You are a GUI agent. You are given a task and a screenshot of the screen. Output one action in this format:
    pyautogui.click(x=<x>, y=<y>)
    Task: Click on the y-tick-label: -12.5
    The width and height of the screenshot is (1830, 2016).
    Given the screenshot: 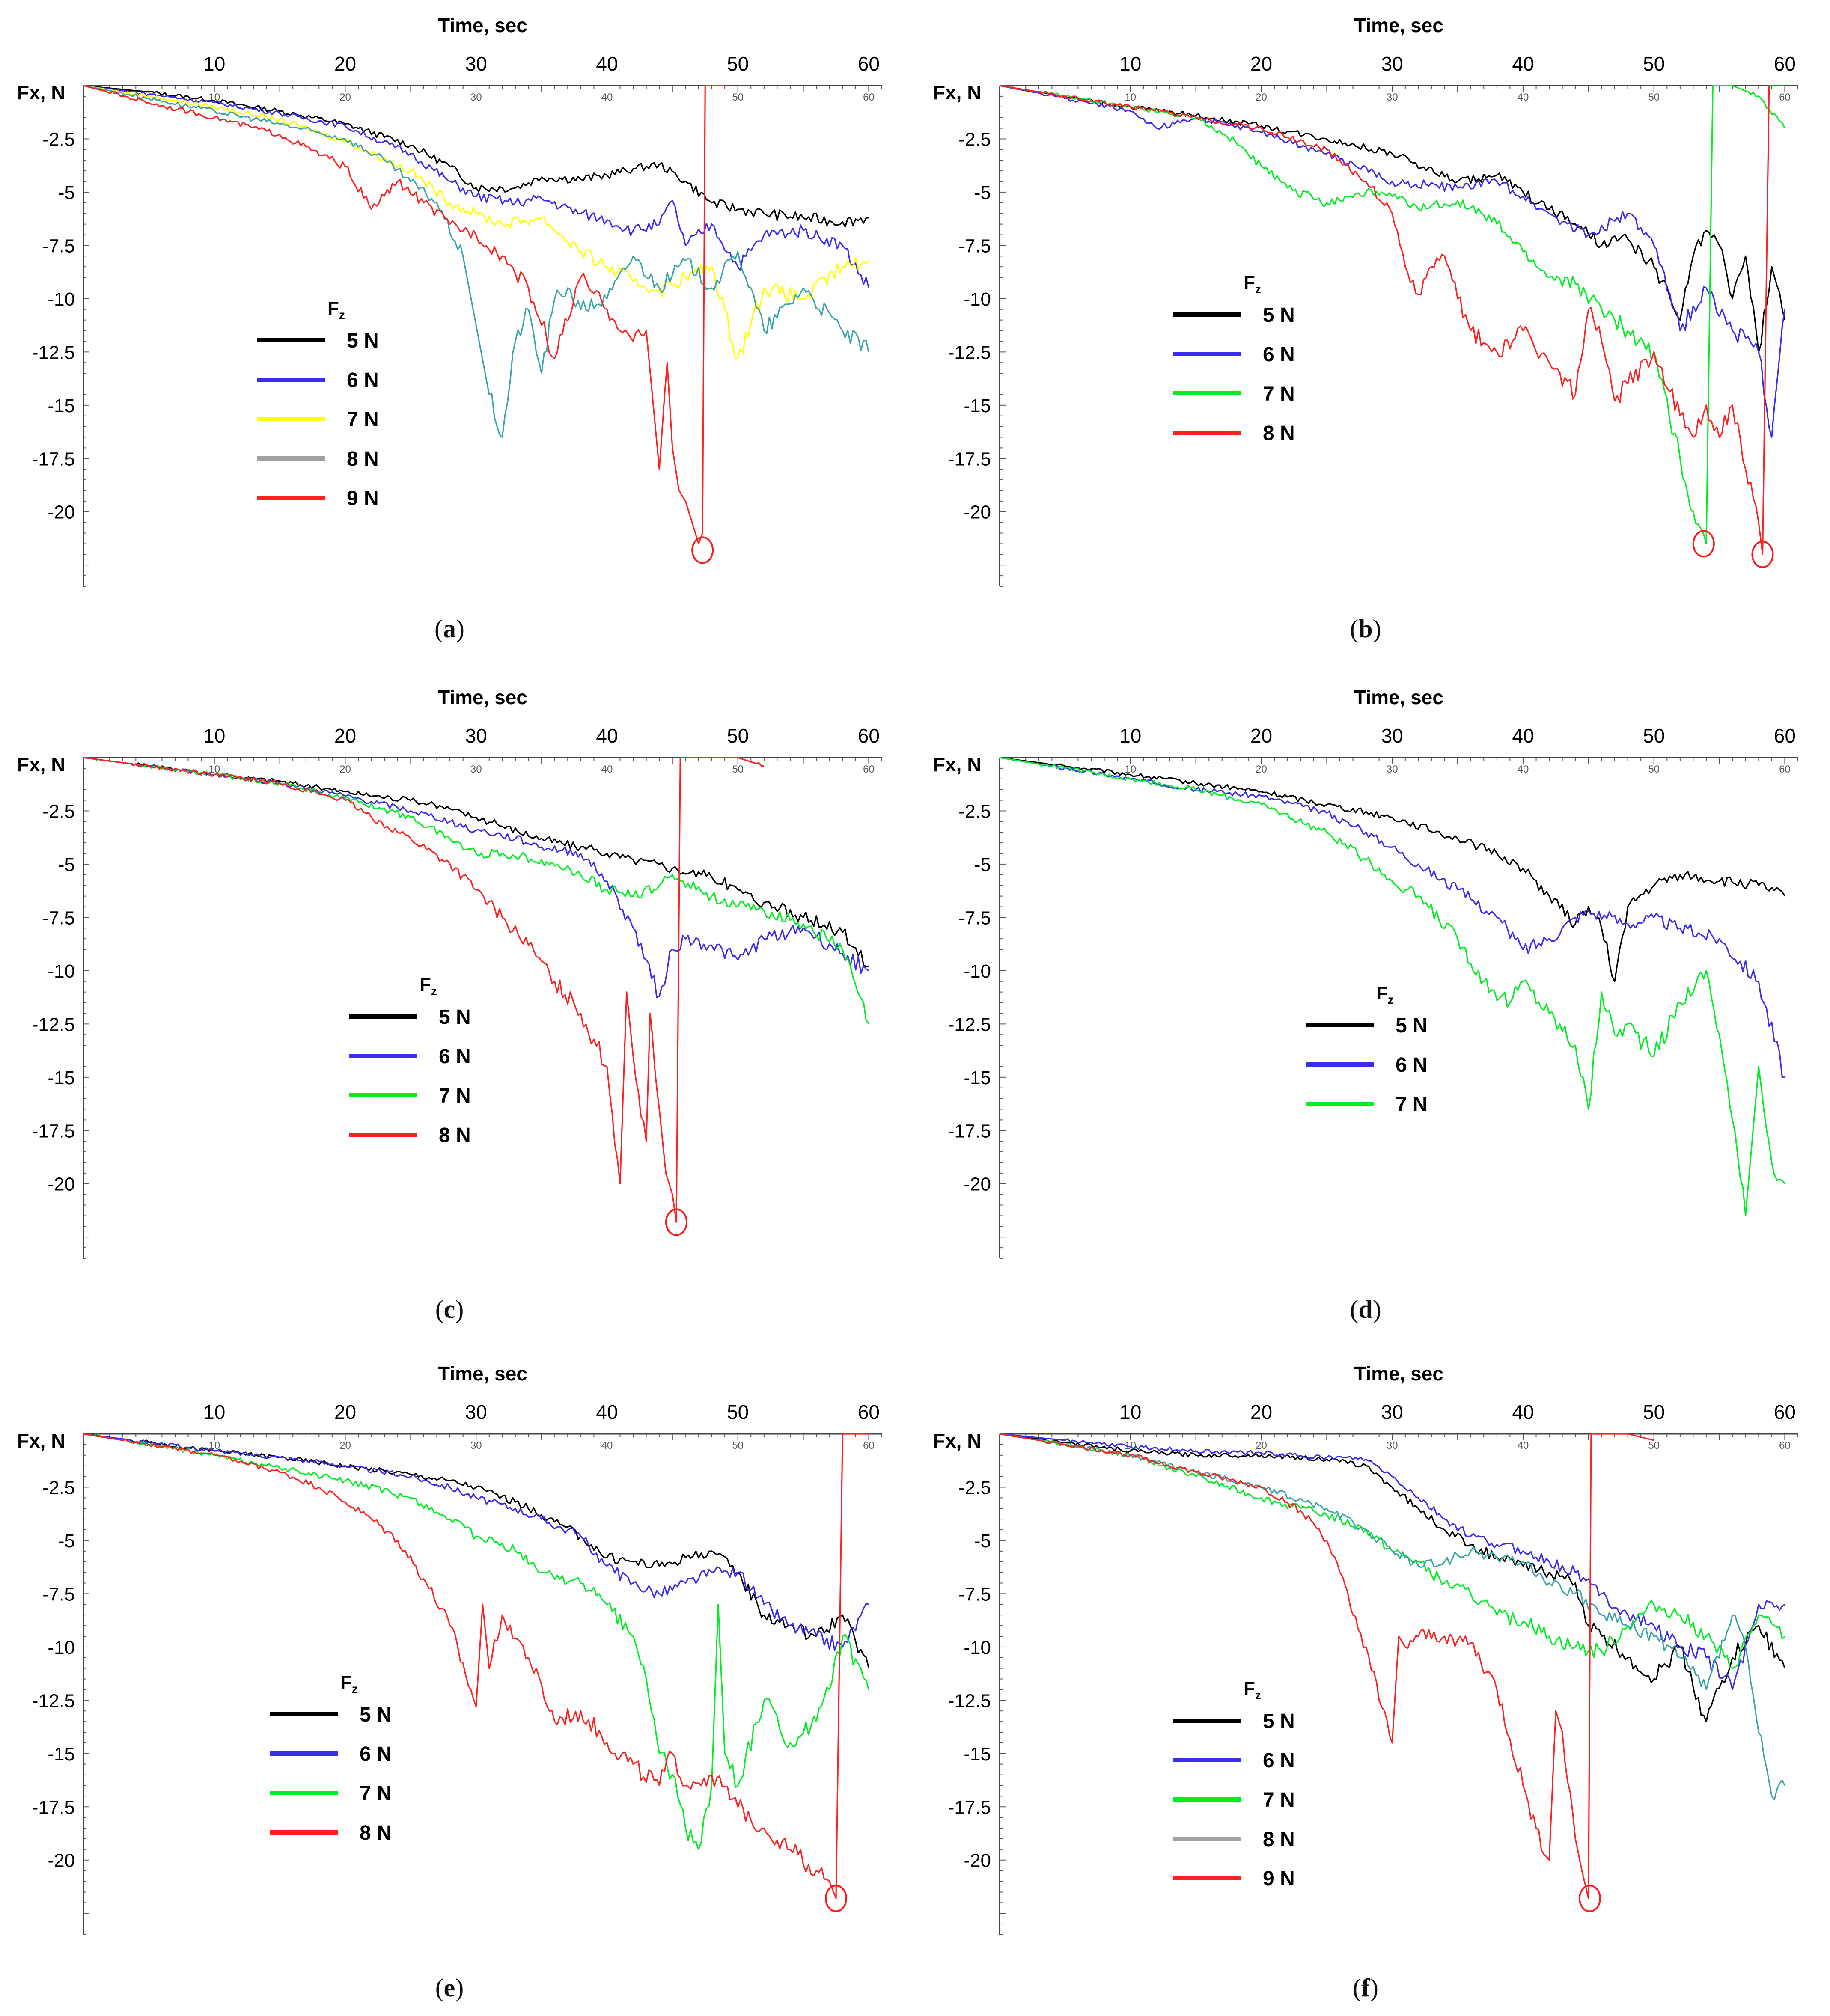 What is the action you would take?
    pyautogui.click(x=969, y=1700)
    